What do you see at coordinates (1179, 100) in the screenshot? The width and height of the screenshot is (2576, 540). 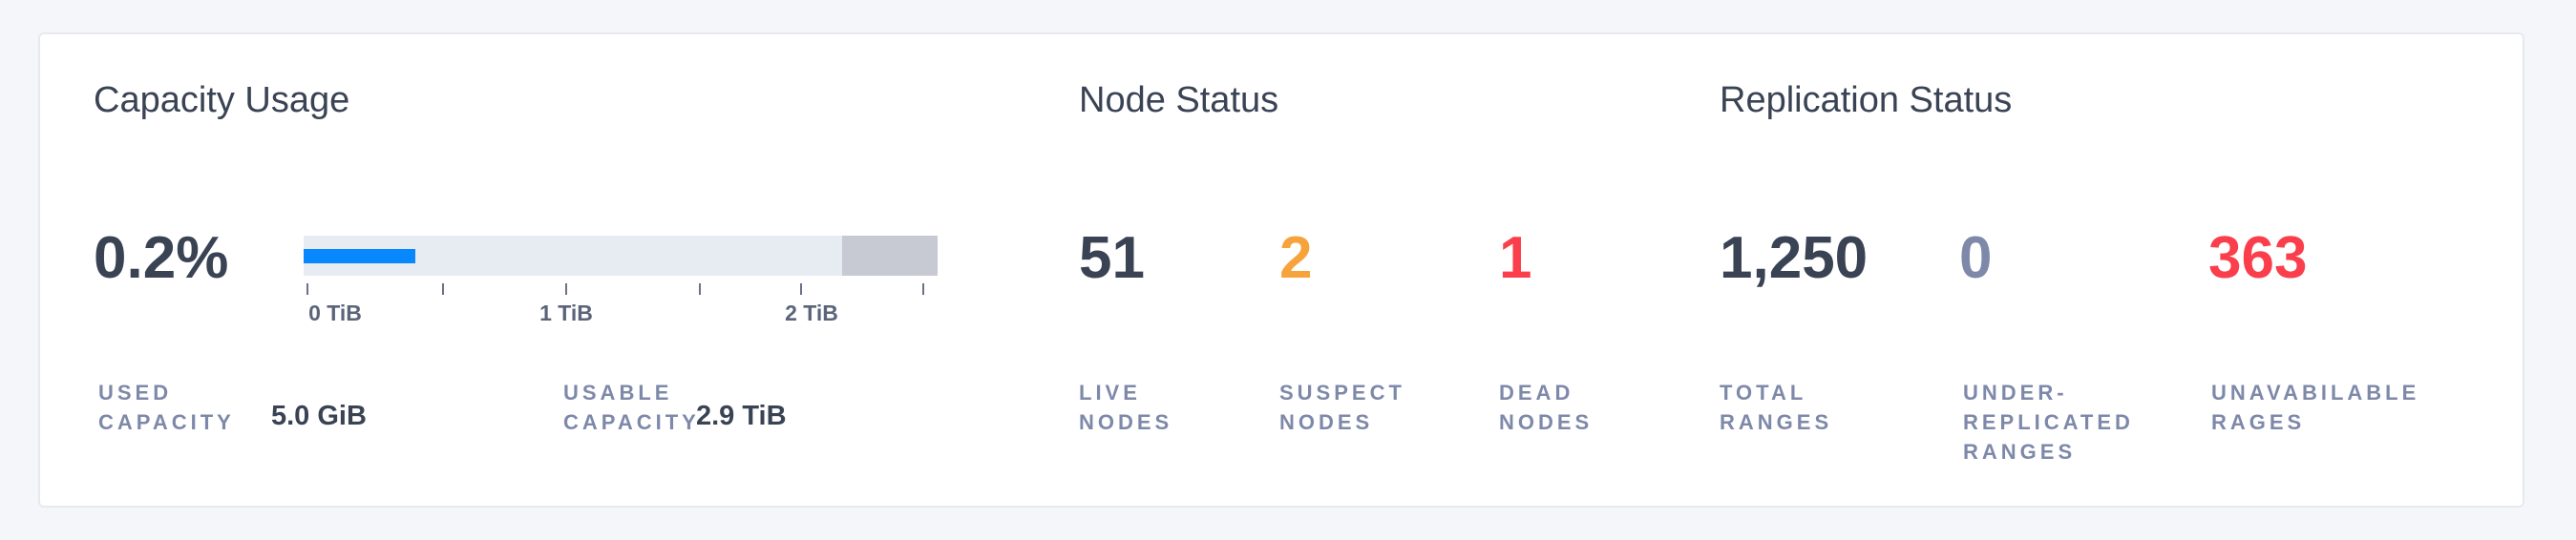 I see `node-status-title: Node Status` at bounding box center [1179, 100].